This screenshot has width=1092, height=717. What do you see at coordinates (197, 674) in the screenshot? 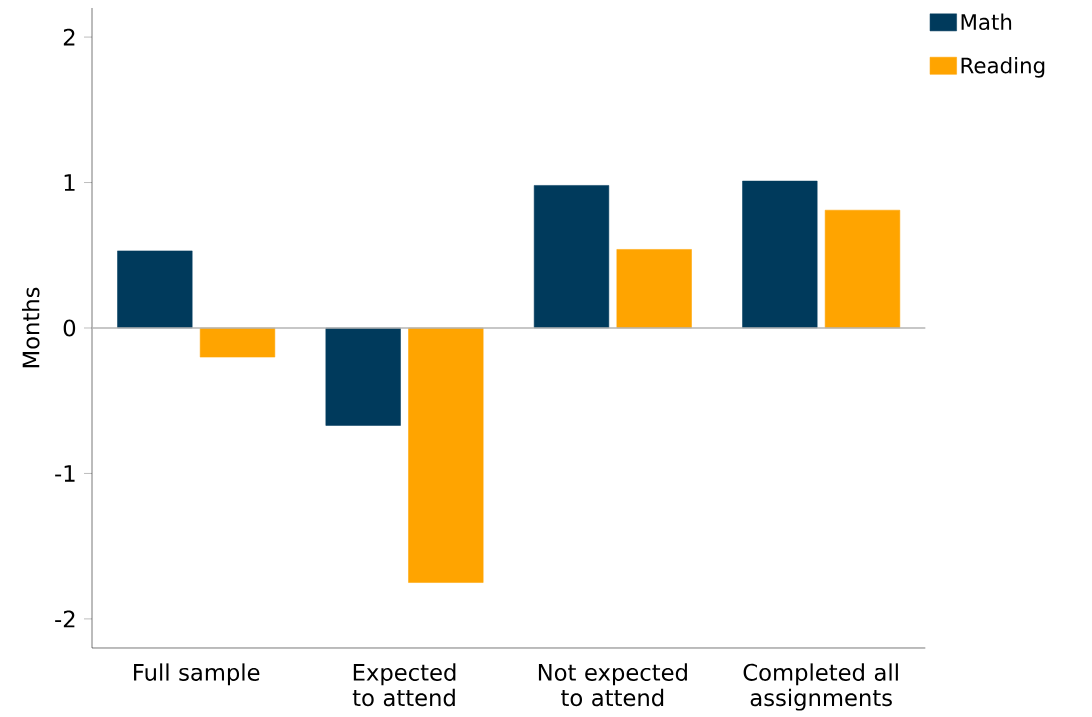
I see `x-tick-label: Full sample` at bounding box center [197, 674].